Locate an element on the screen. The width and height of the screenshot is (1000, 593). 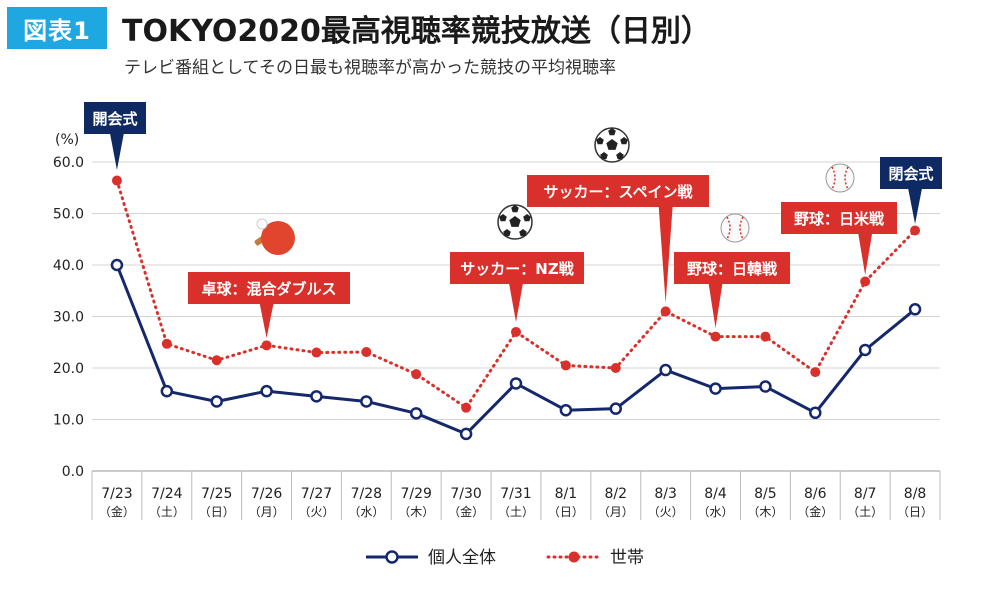
x-tick-label: 8/8 is located at coordinates (915, 494).